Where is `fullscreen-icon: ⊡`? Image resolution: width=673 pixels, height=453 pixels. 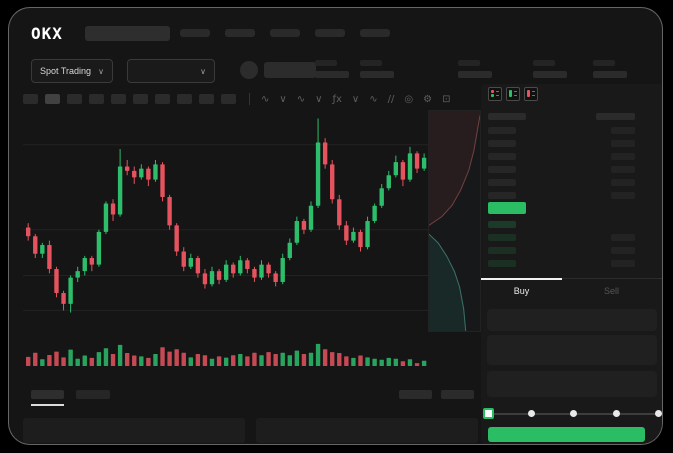 fullscreen-icon: ⊡ is located at coordinates (446, 99).